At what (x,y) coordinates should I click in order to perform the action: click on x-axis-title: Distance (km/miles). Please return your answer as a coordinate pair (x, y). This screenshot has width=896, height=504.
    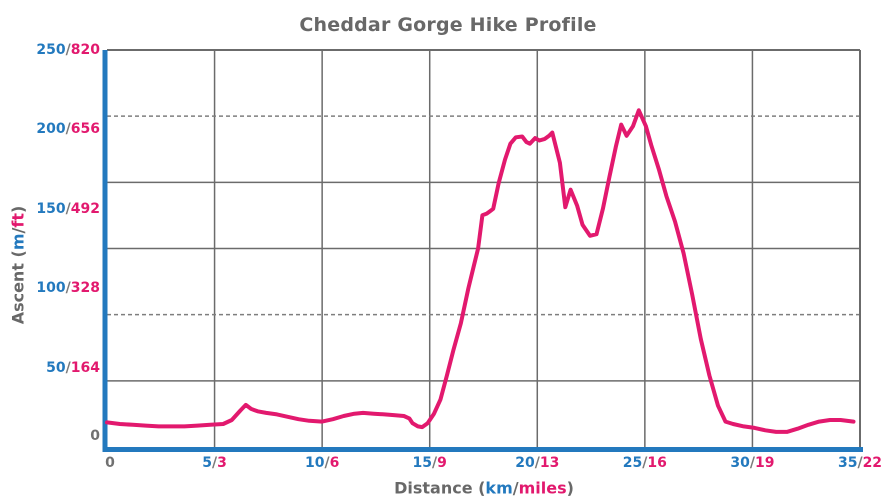
    Looking at the image, I should click on (484, 488).